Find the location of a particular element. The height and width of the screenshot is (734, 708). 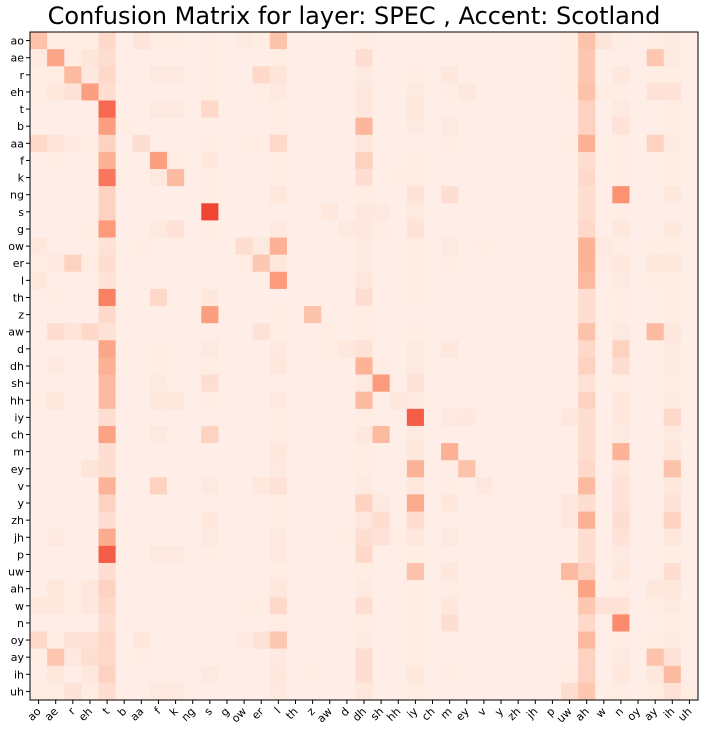

row-tick-label: t is located at coordinates (22, 109).